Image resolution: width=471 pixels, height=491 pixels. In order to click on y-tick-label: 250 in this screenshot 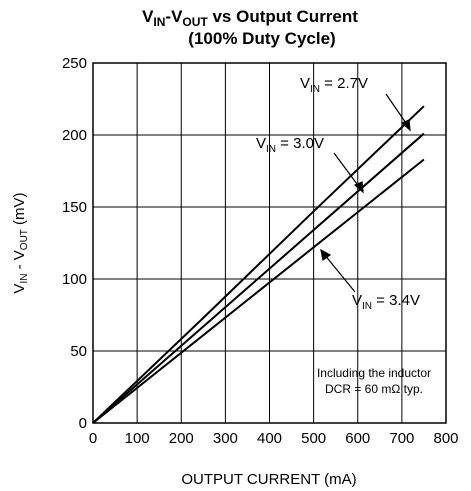, I will do `click(74, 63)`.